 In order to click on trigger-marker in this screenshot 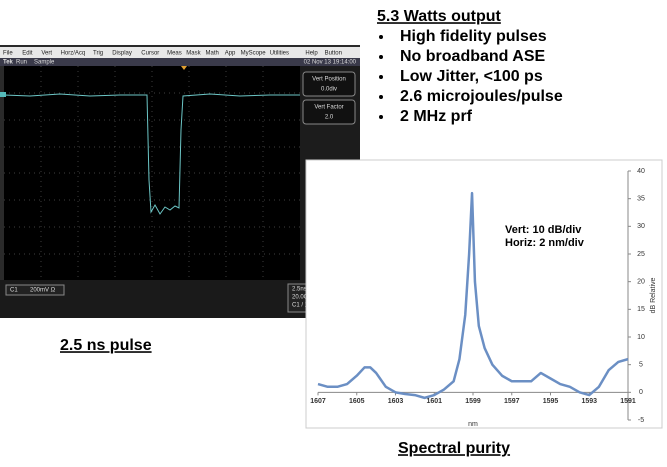, I will do `click(184, 68)`.